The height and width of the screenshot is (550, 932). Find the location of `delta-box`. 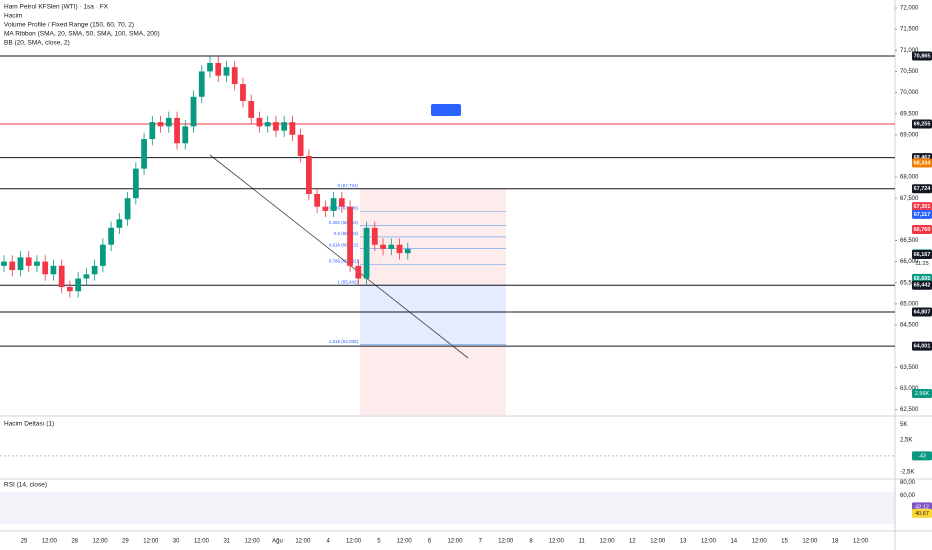

delta-box is located at coordinates (922, 456).